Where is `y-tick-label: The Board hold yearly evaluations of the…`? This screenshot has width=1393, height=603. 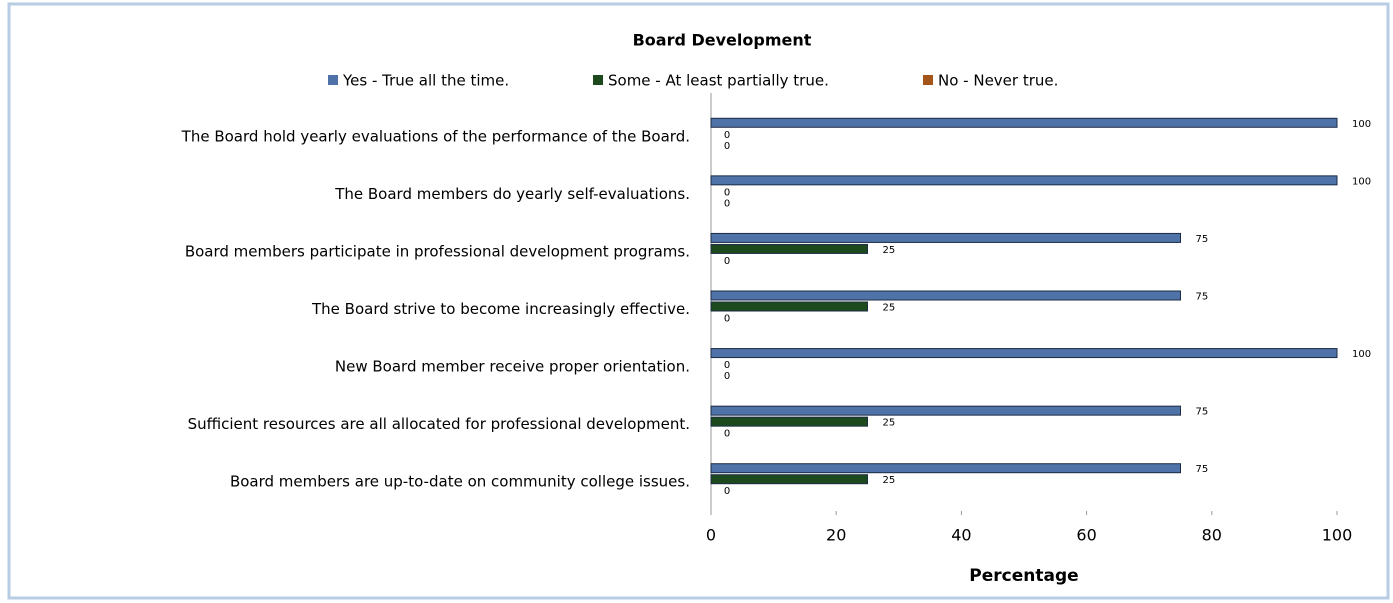
y-tick-label: The Board hold yearly evaluations of the… is located at coordinates (435, 136).